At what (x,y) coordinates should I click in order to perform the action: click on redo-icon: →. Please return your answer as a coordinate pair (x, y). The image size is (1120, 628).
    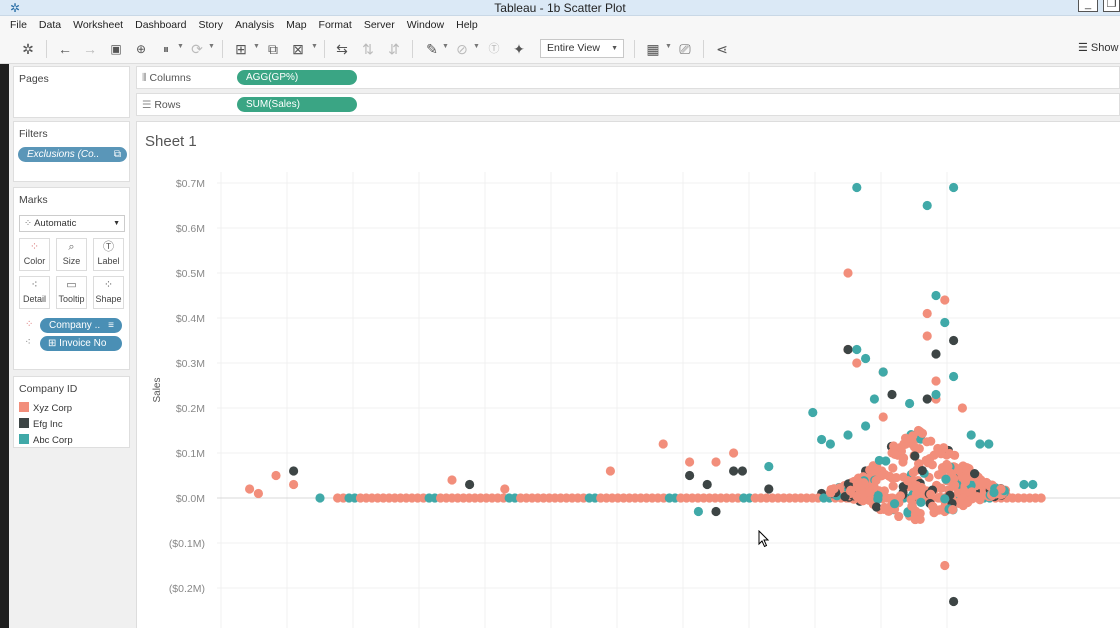
    Looking at the image, I should click on (90, 49).